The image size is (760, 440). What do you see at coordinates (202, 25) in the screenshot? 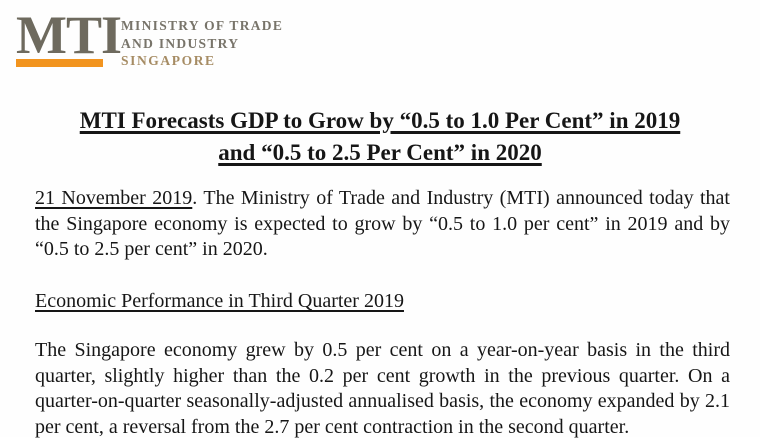
I see `ministry-name-line1: MINISTRY OF TRADE` at bounding box center [202, 25].